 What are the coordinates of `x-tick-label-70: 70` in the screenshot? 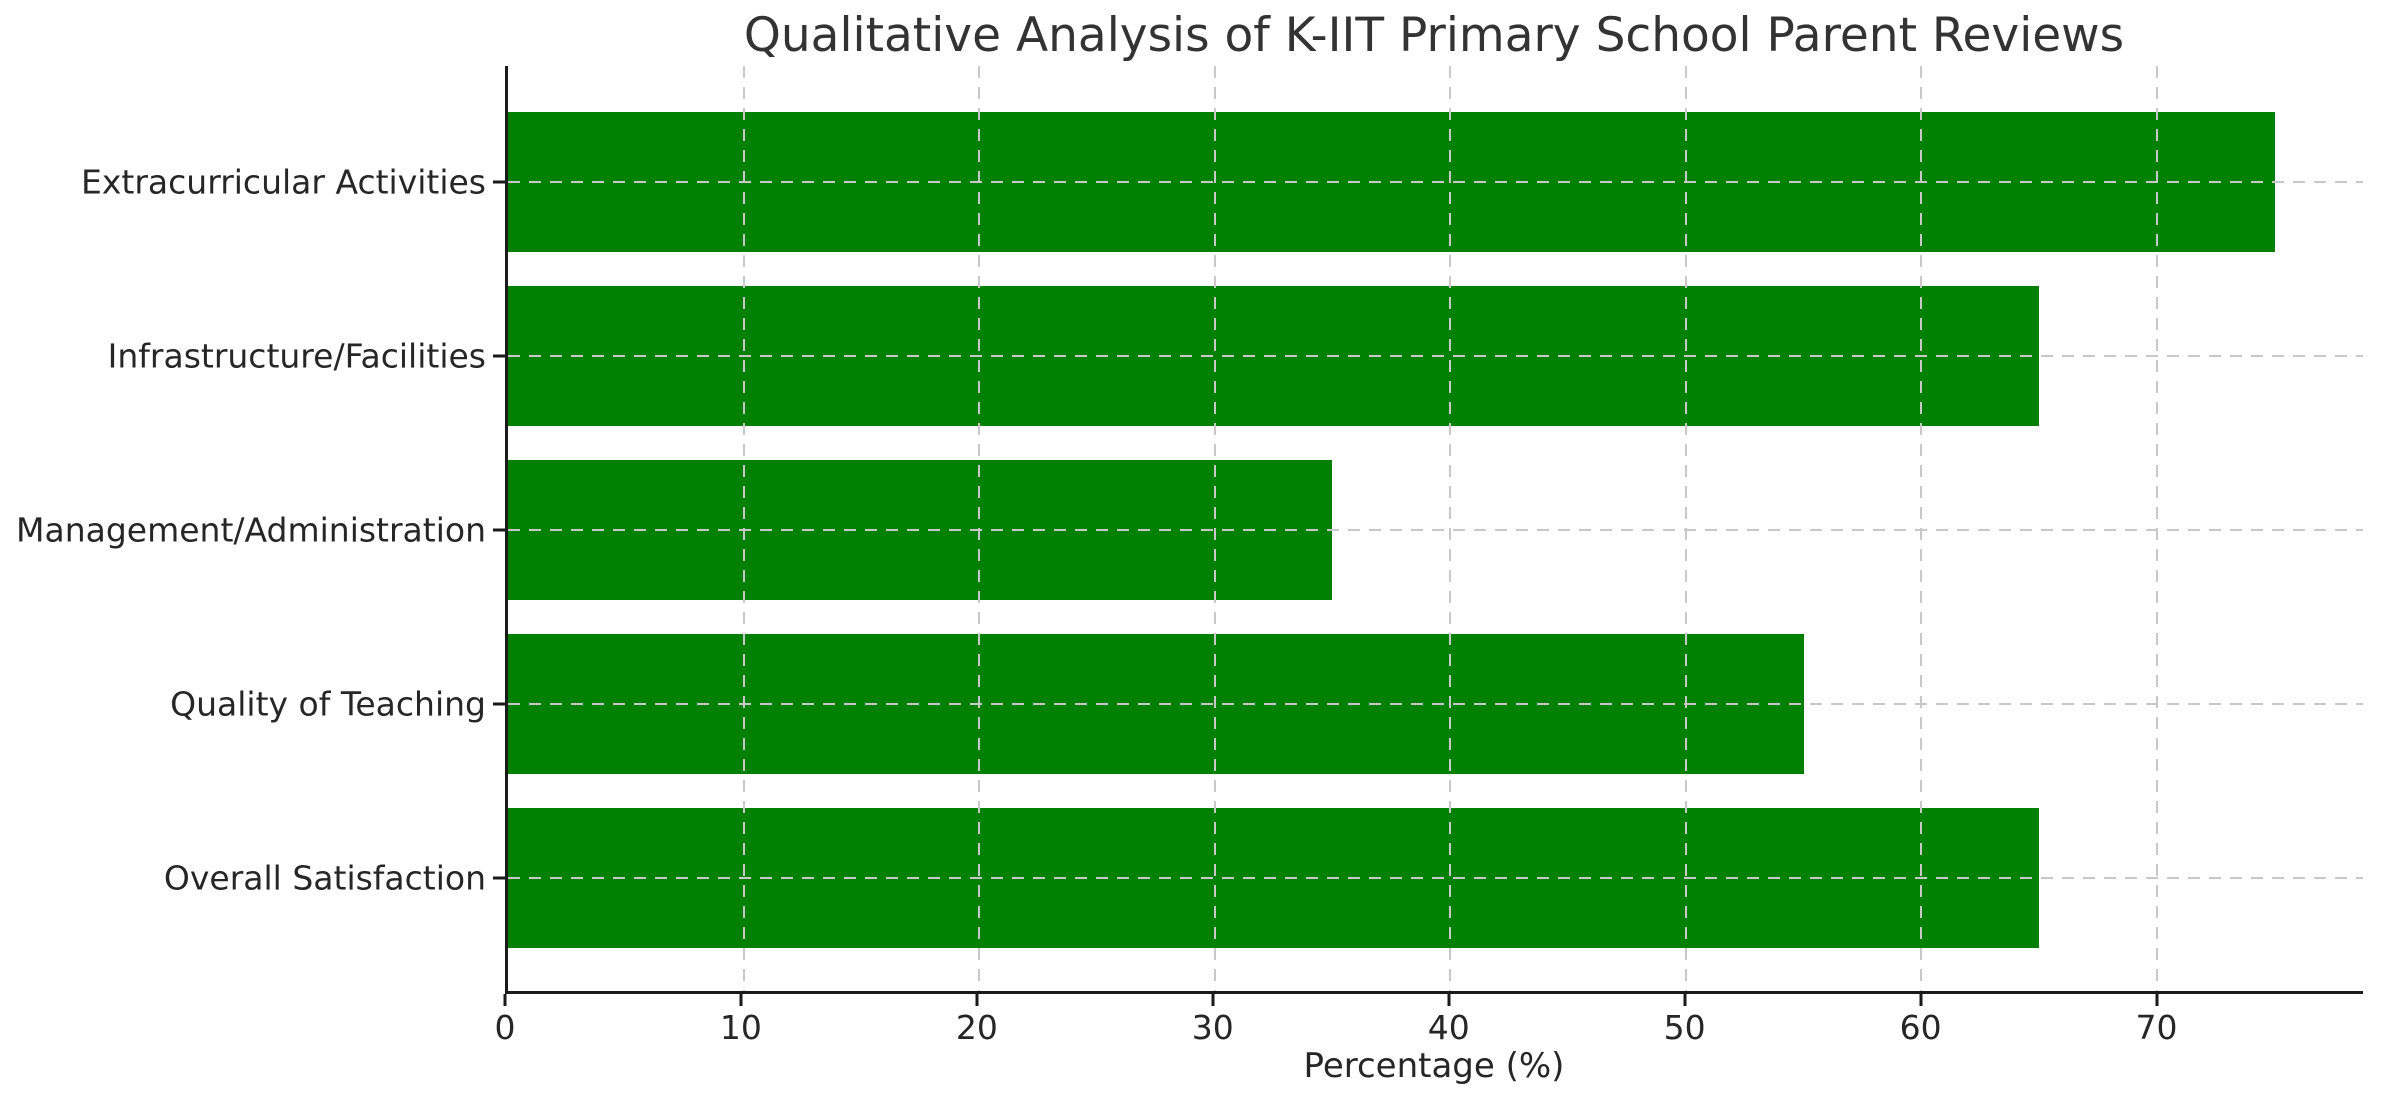 It's located at (2156, 1027).